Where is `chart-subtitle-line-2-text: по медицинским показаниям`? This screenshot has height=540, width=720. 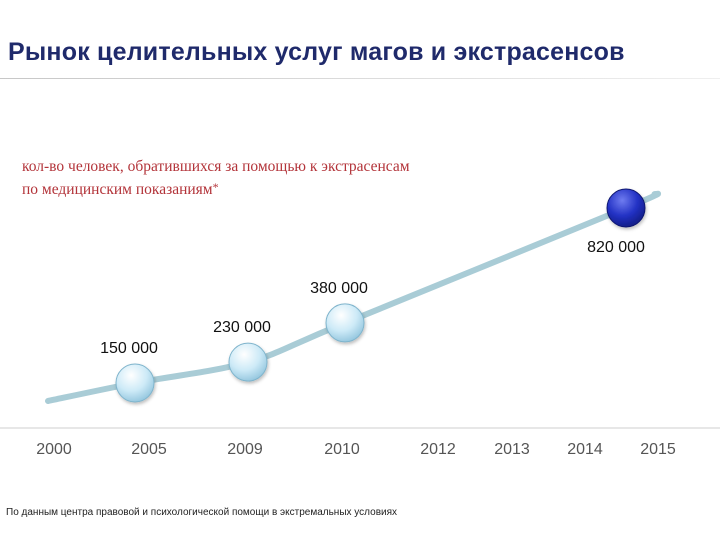 chart-subtitle-line-2-text: по медицинским показаниям is located at coordinates (117, 189).